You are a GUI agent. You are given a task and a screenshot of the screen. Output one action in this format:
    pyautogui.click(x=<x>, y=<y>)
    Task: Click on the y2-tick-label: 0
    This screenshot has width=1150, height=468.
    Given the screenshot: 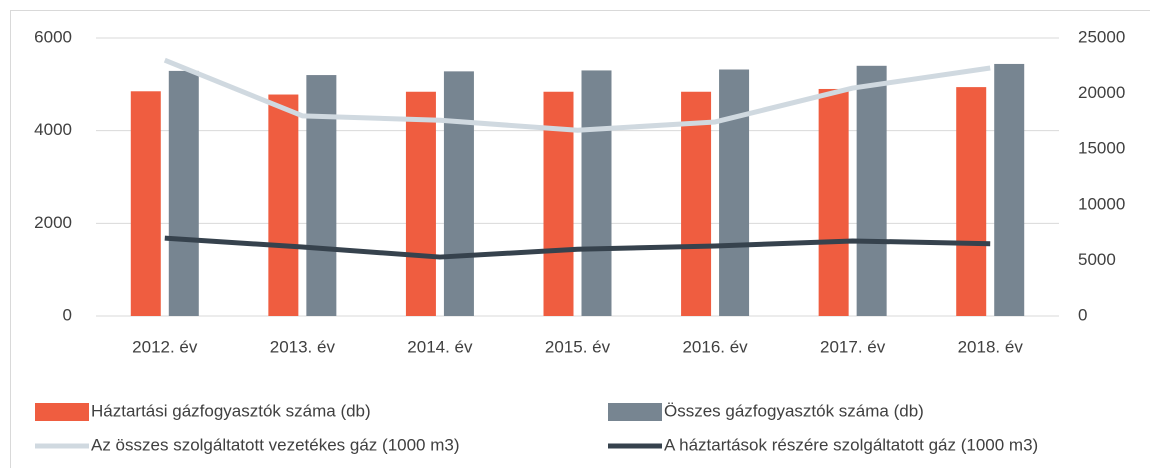 What is the action you would take?
    pyautogui.click(x=1082, y=314)
    